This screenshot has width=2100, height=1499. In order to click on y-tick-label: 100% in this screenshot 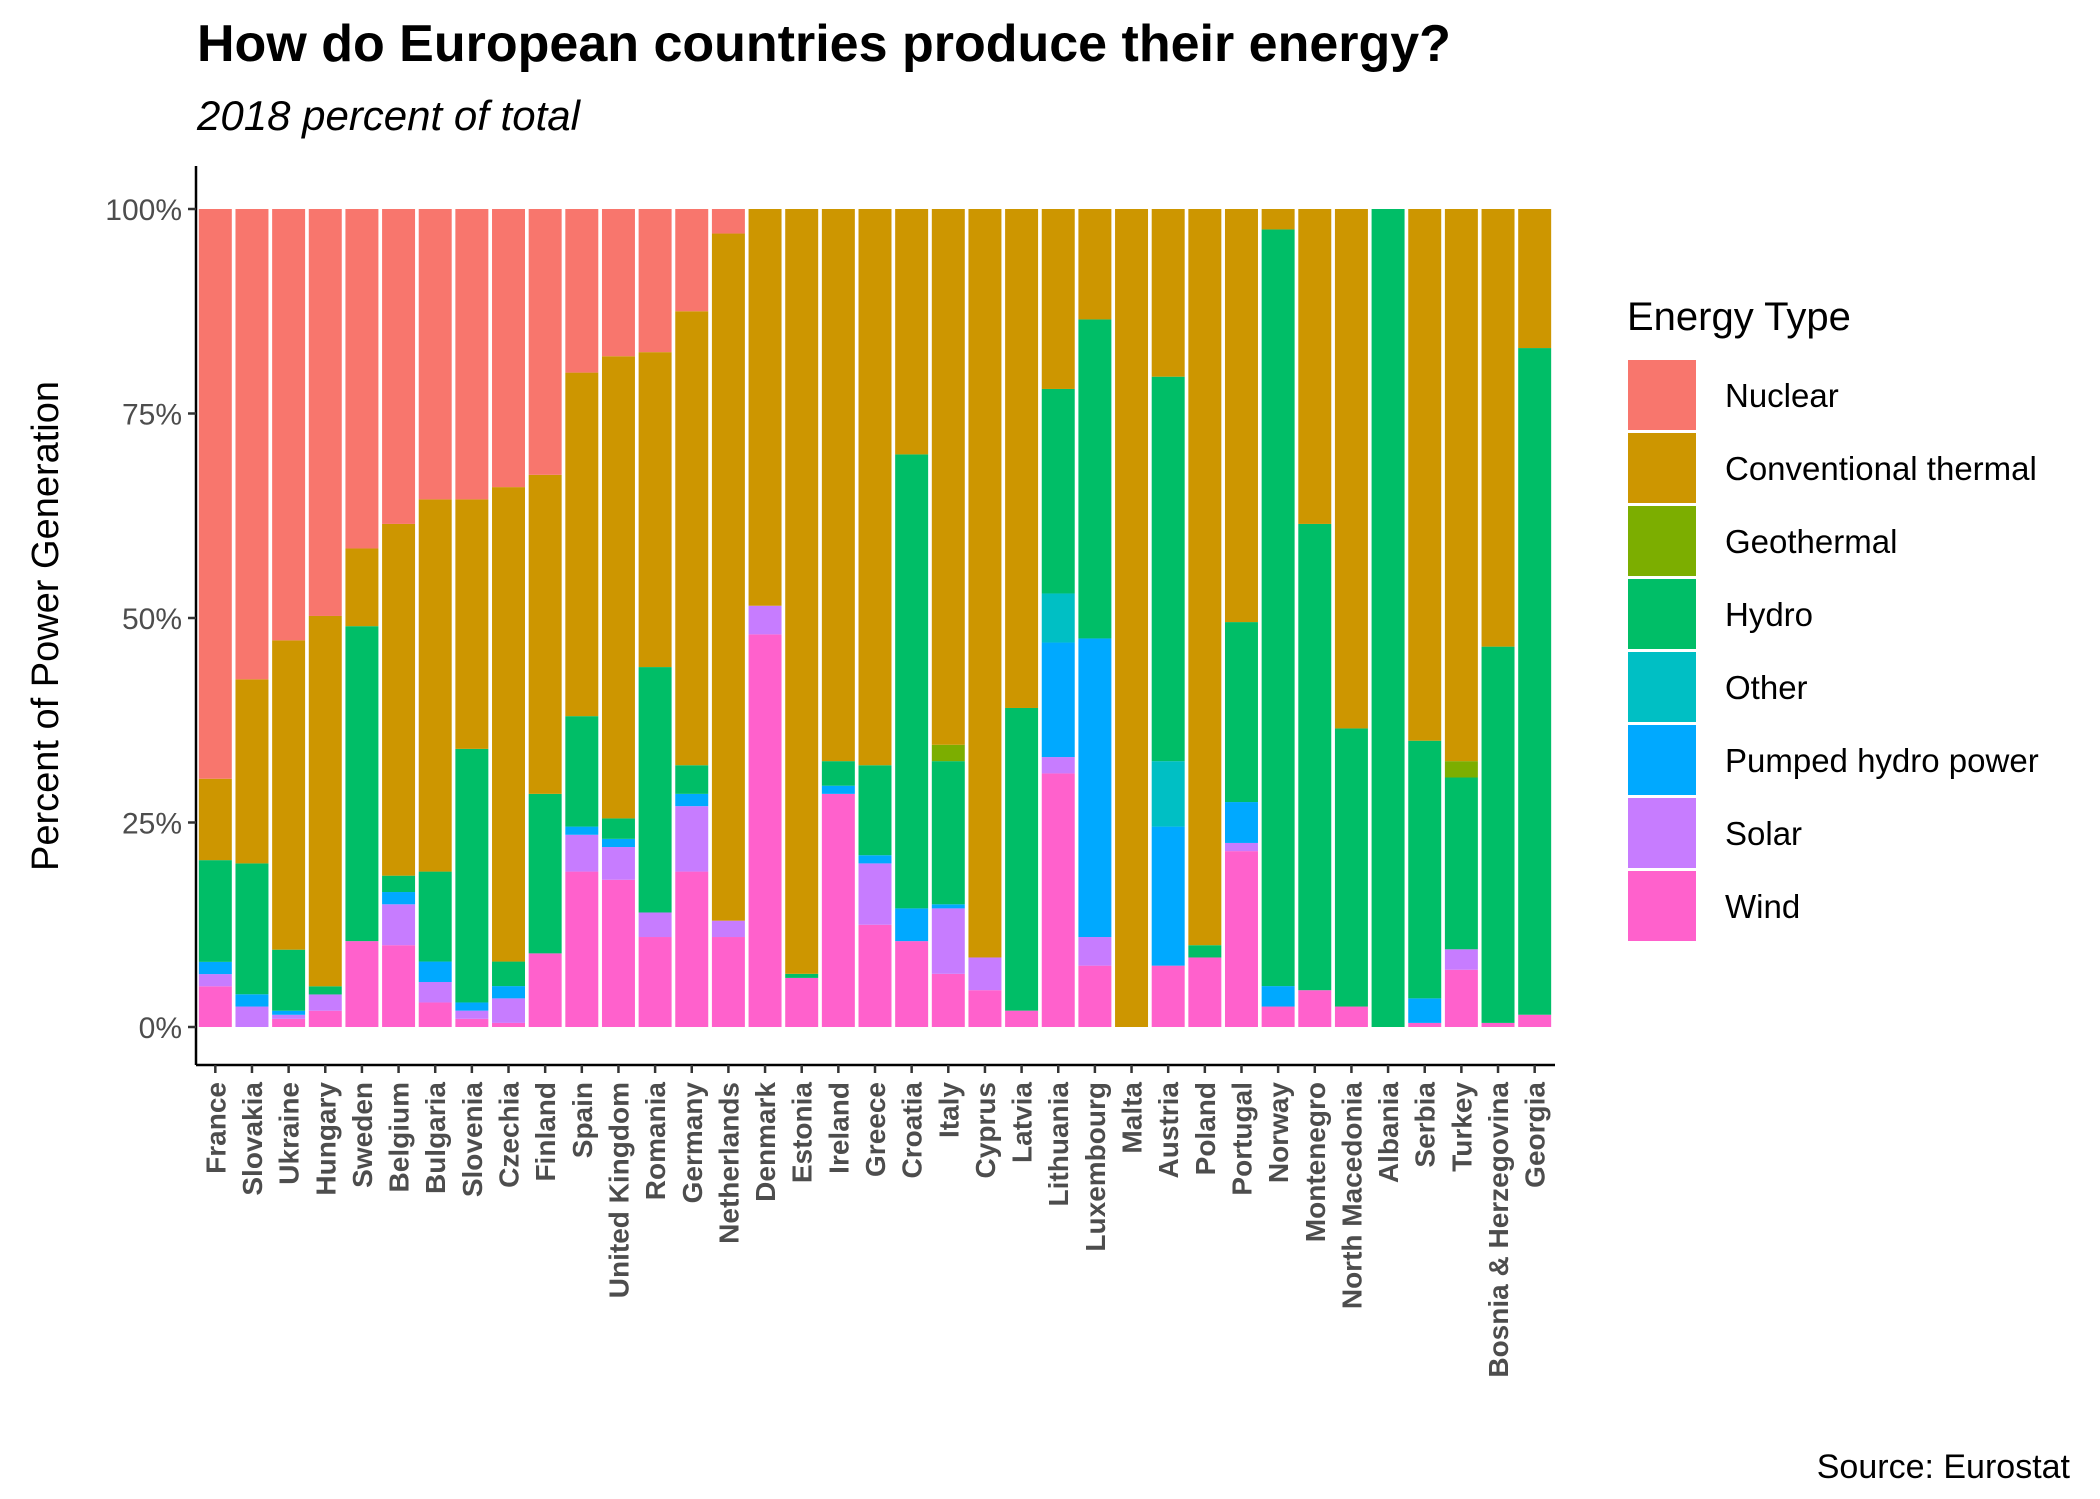, I will do `click(143, 210)`.